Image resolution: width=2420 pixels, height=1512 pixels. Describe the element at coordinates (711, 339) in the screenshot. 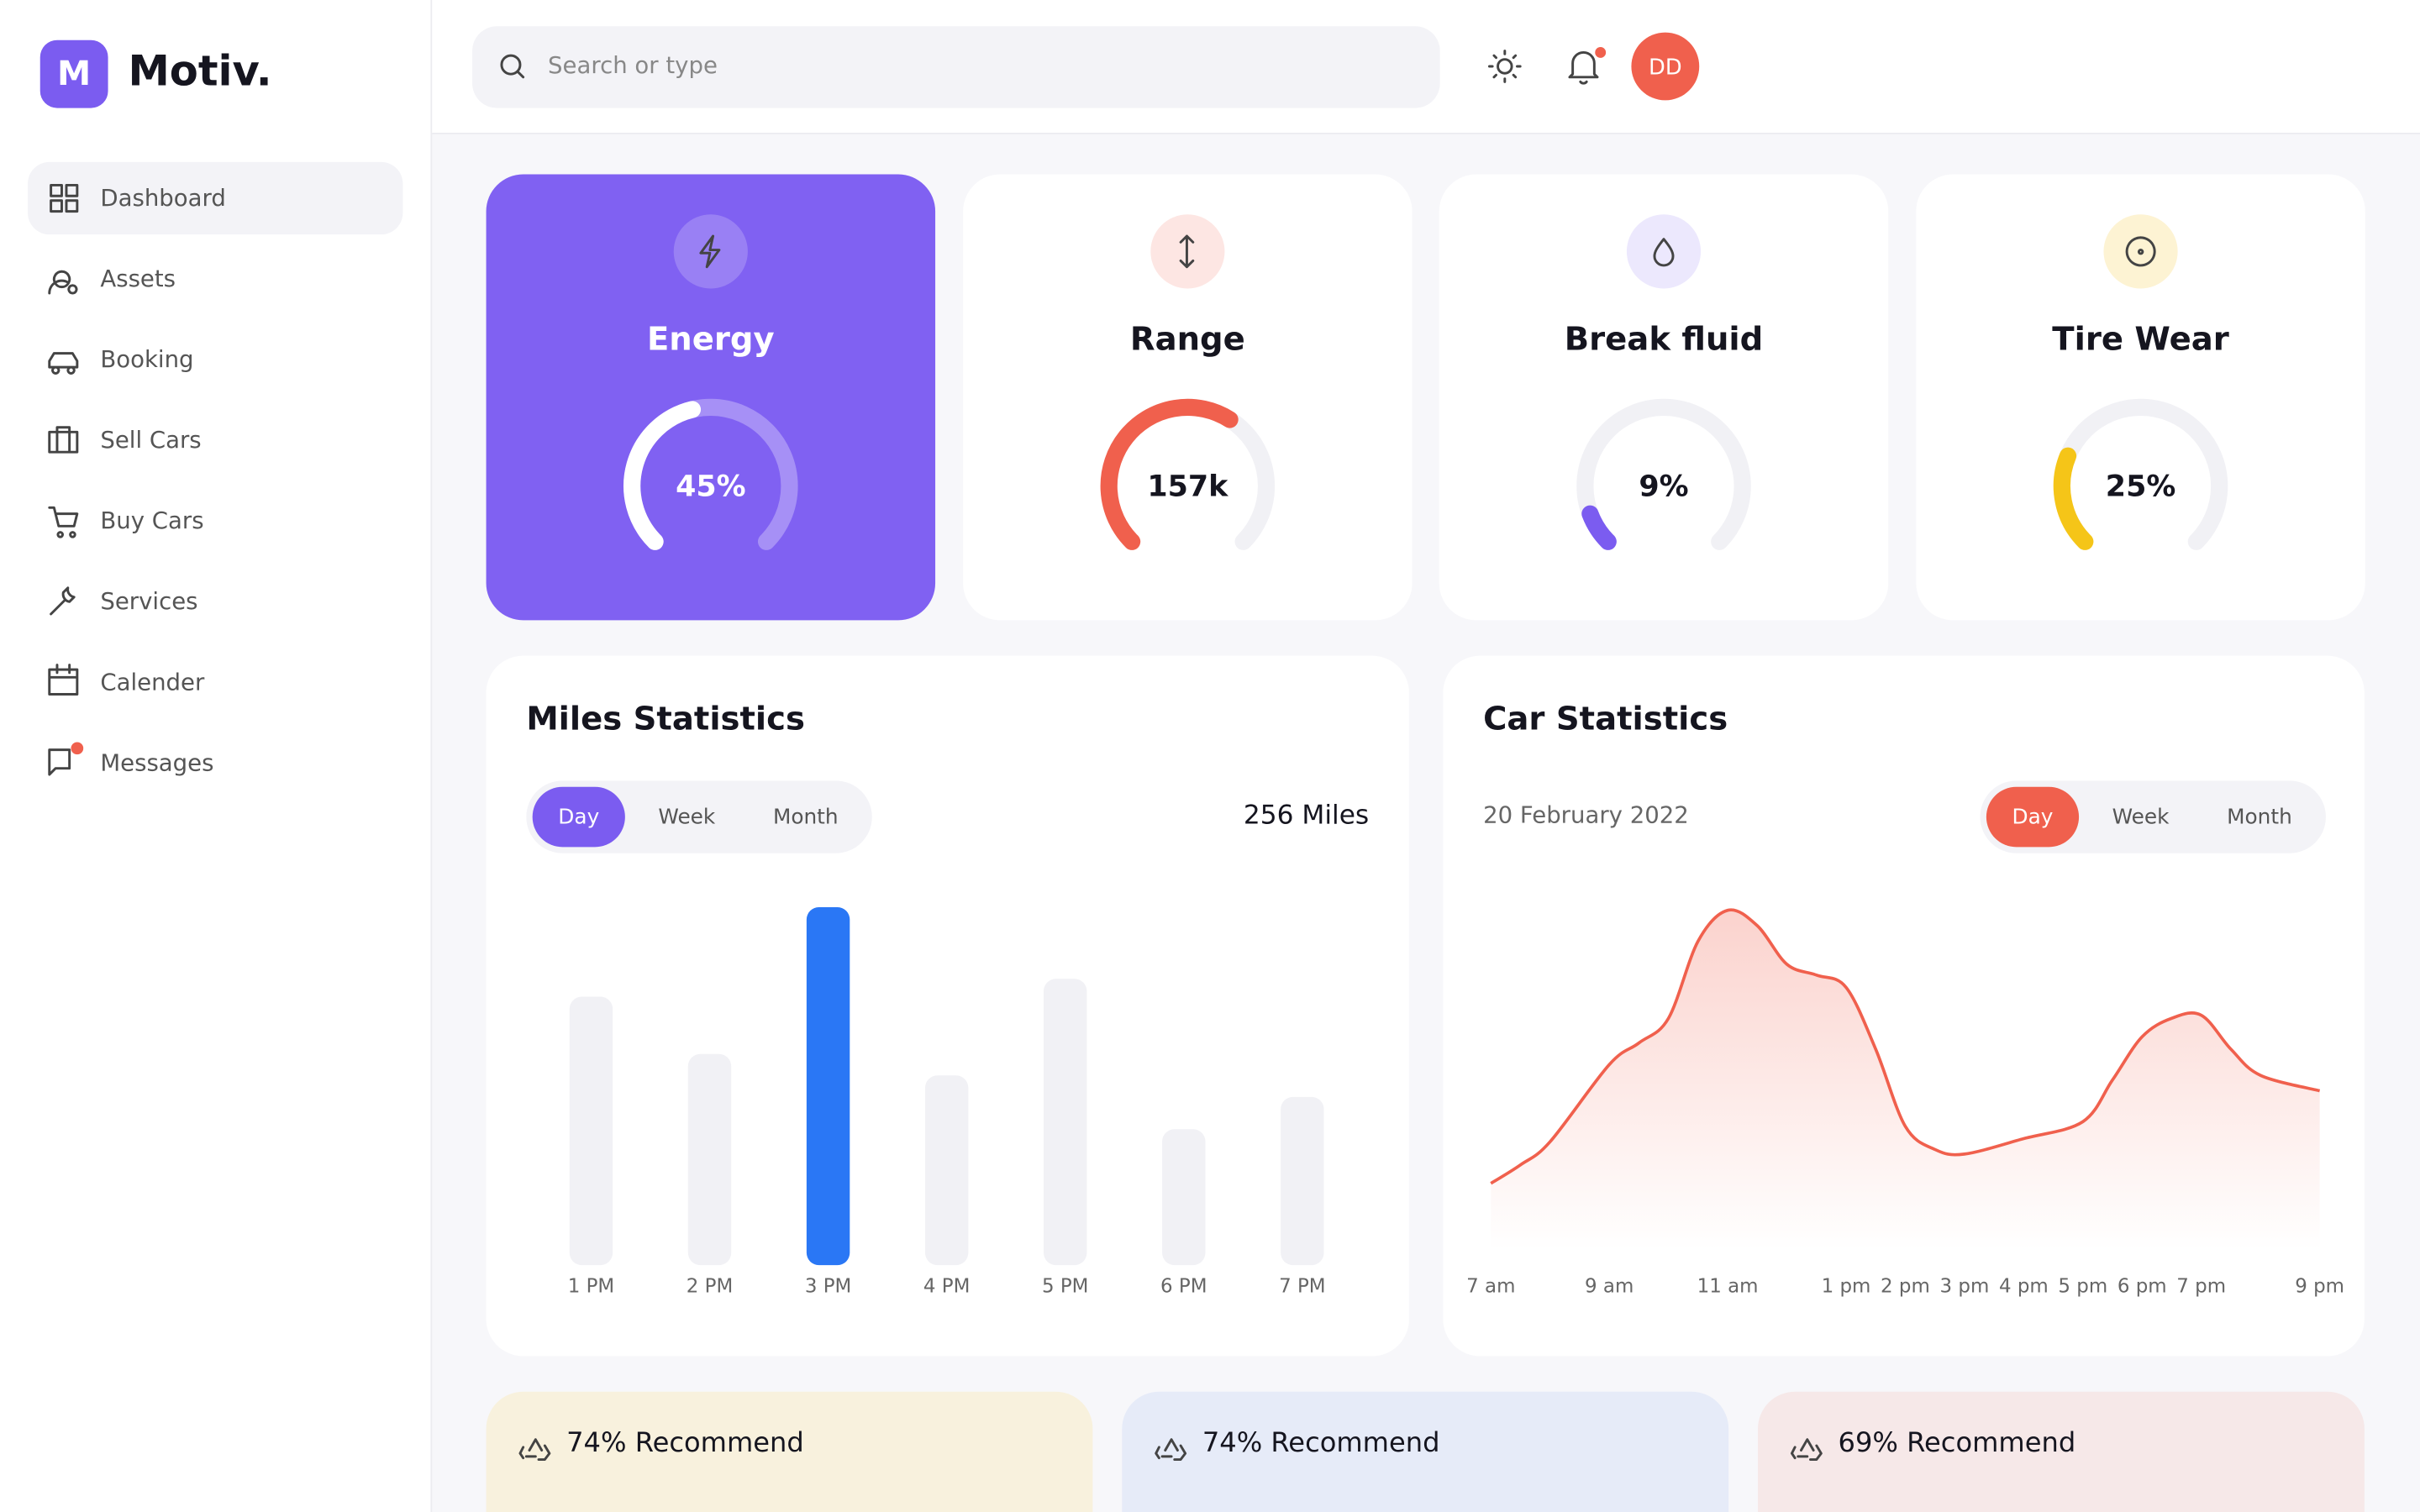

I see `metric-title: Energy` at that location.